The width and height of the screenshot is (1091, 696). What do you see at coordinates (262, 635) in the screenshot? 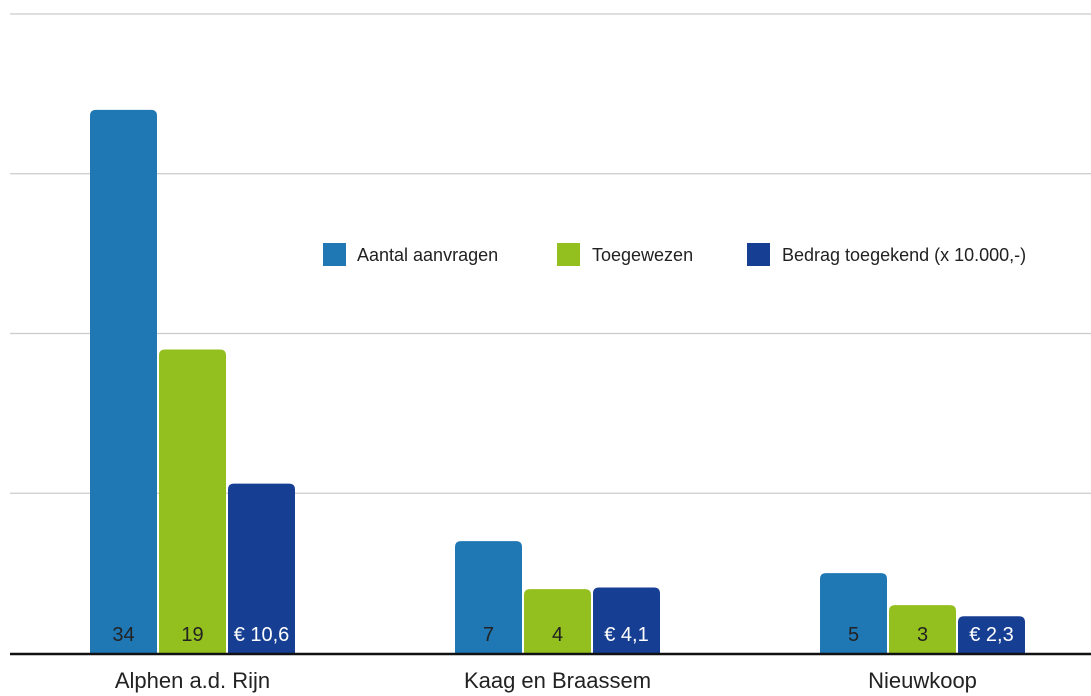
I see `value-label-bedrag-1: € 10,6` at bounding box center [262, 635].